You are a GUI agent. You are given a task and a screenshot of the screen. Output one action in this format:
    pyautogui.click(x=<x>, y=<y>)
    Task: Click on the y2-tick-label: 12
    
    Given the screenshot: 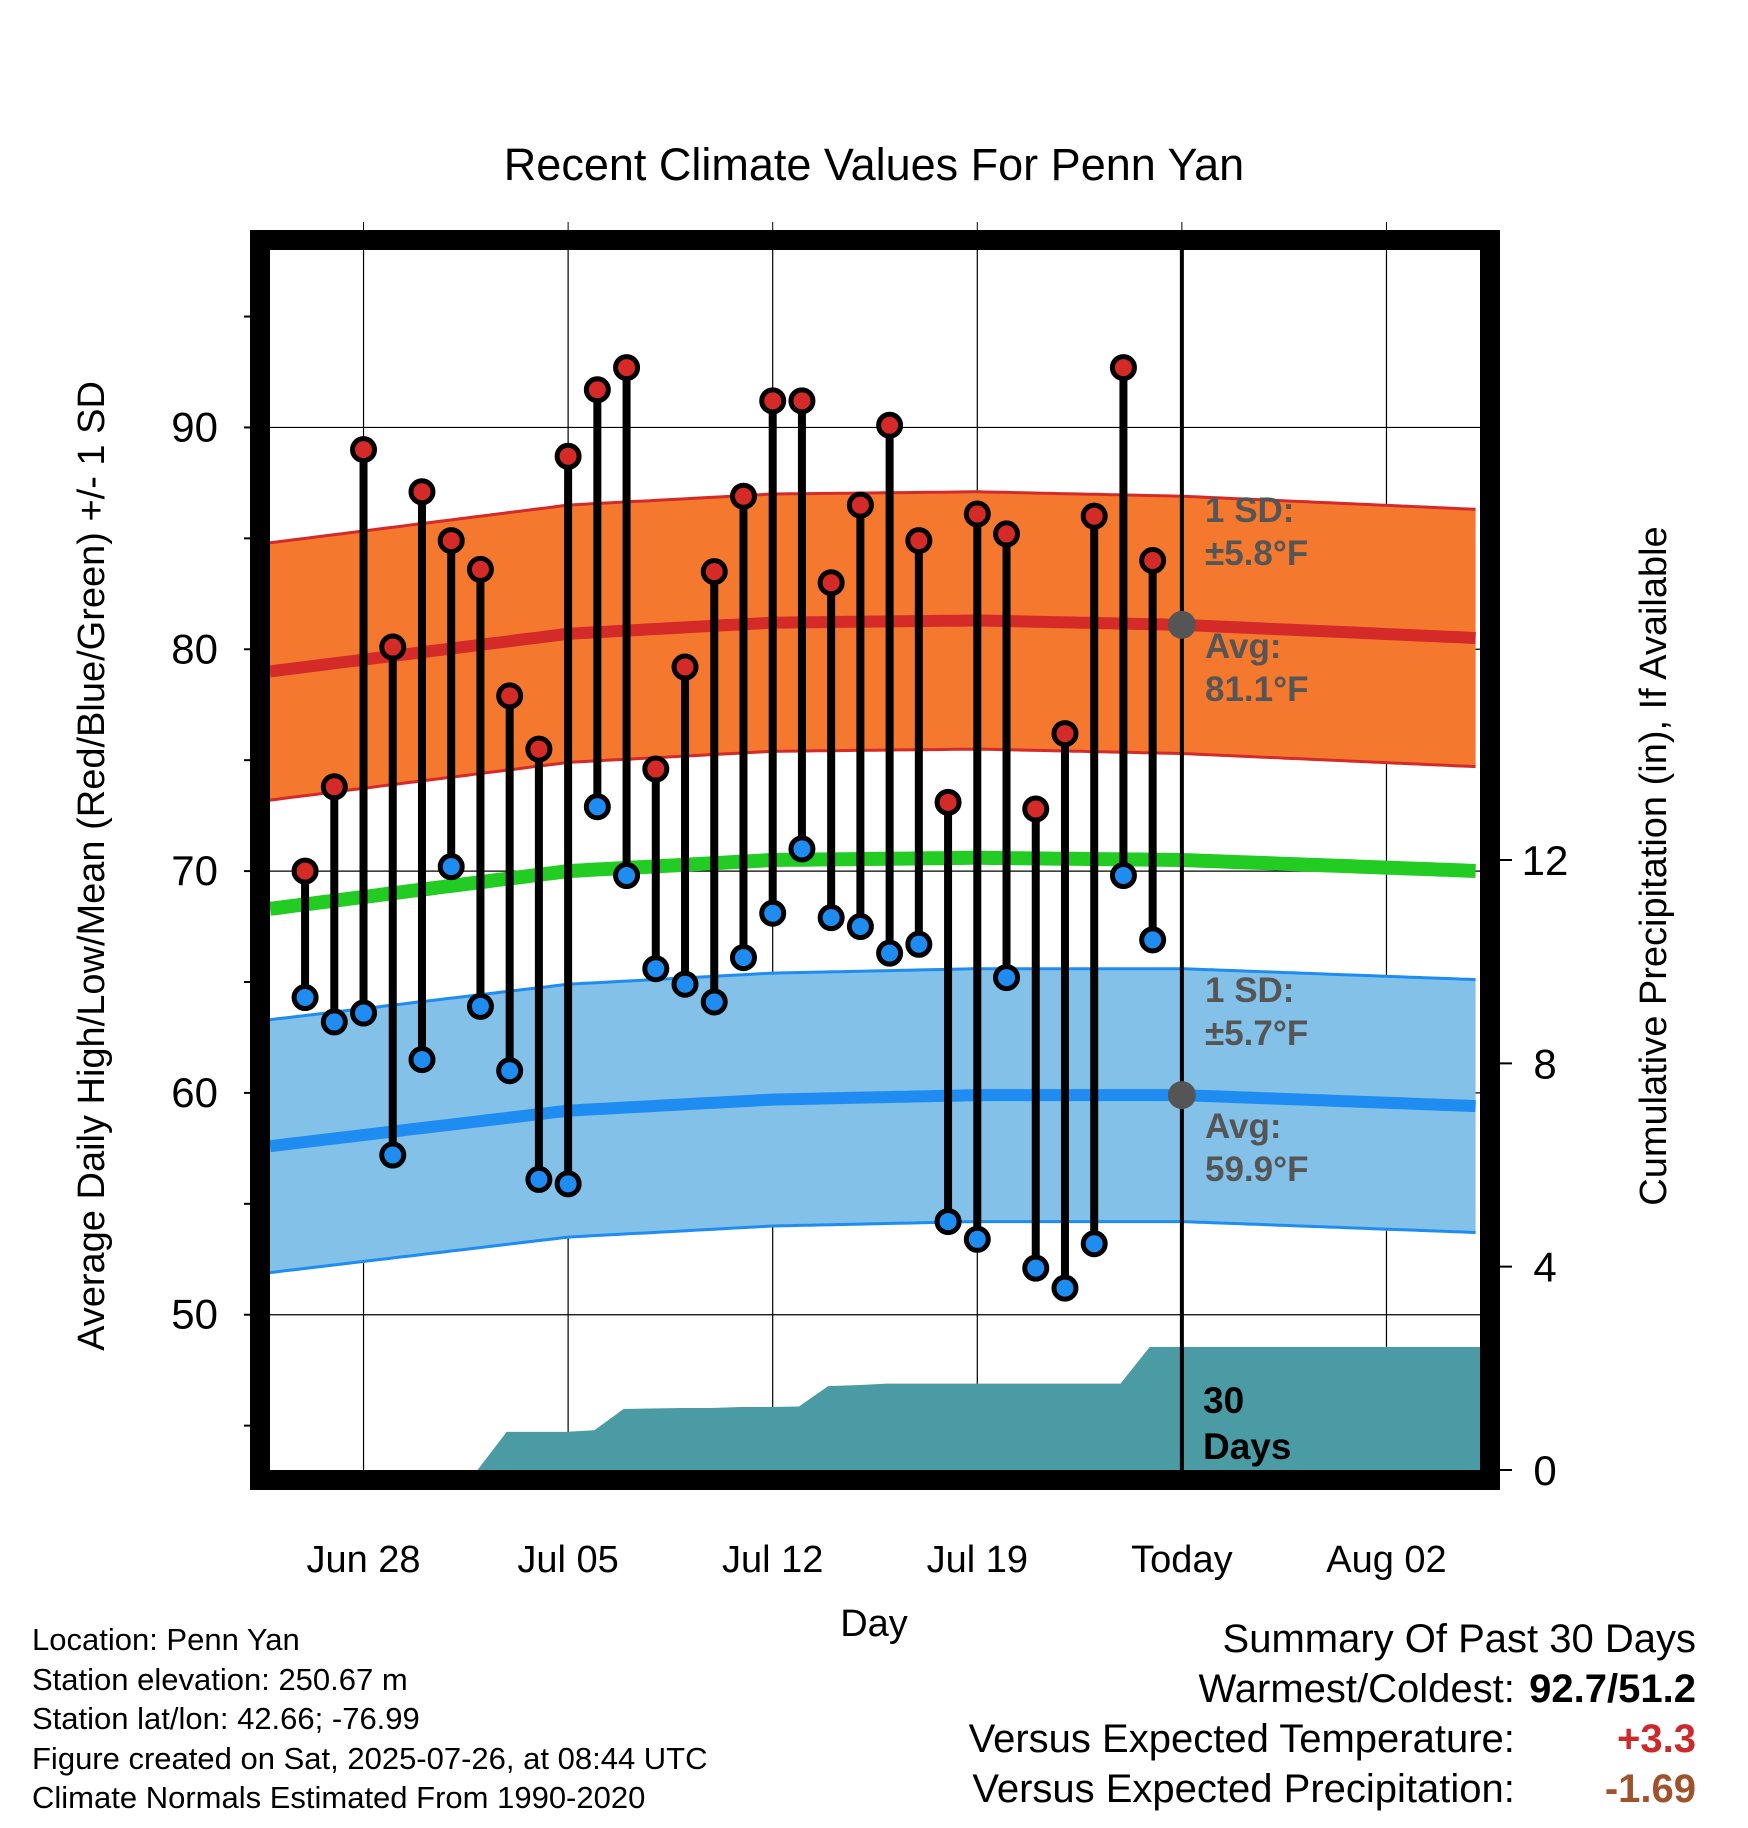 What is the action you would take?
    pyautogui.click(x=1545, y=860)
    